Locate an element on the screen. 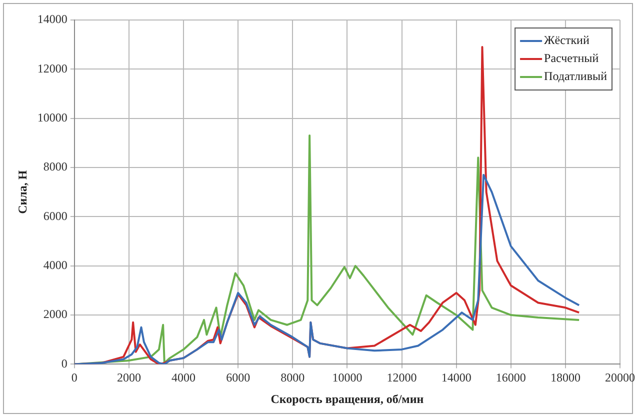  y-tick-label: 12000 is located at coordinates (52, 68).